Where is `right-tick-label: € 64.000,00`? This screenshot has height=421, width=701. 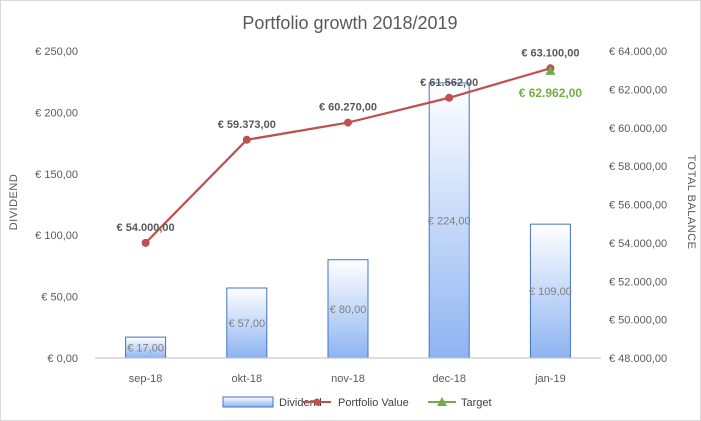 right-tick-label: € 64.000,00 is located at coordinates (638, 52).